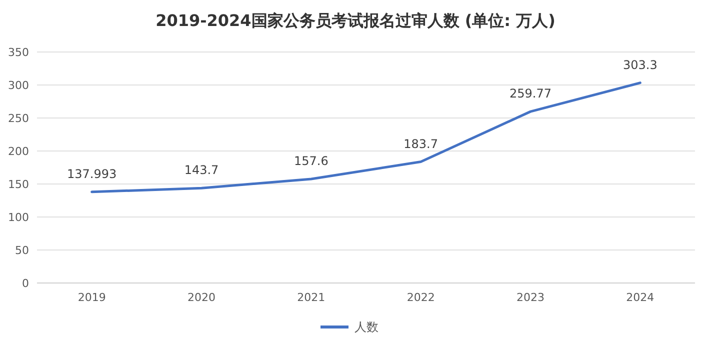 This screenshot has height=347, width=711. Describe the element at coordinates (640, 297) in the screenshot. I see `x-tick-label: 2024` at that location.